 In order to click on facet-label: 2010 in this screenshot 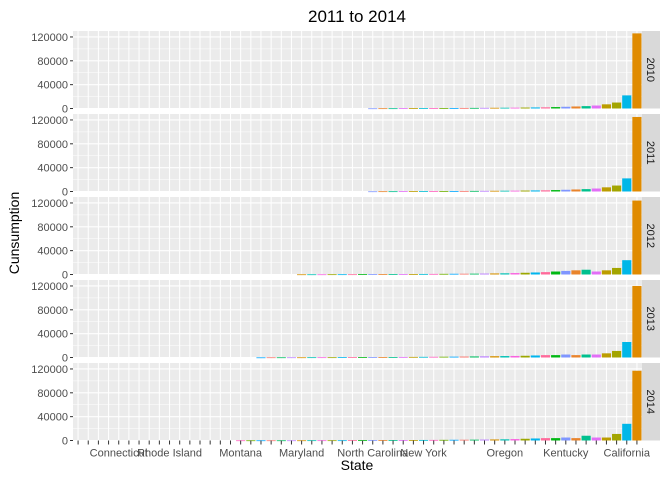, I will do `click(650, 70)`.